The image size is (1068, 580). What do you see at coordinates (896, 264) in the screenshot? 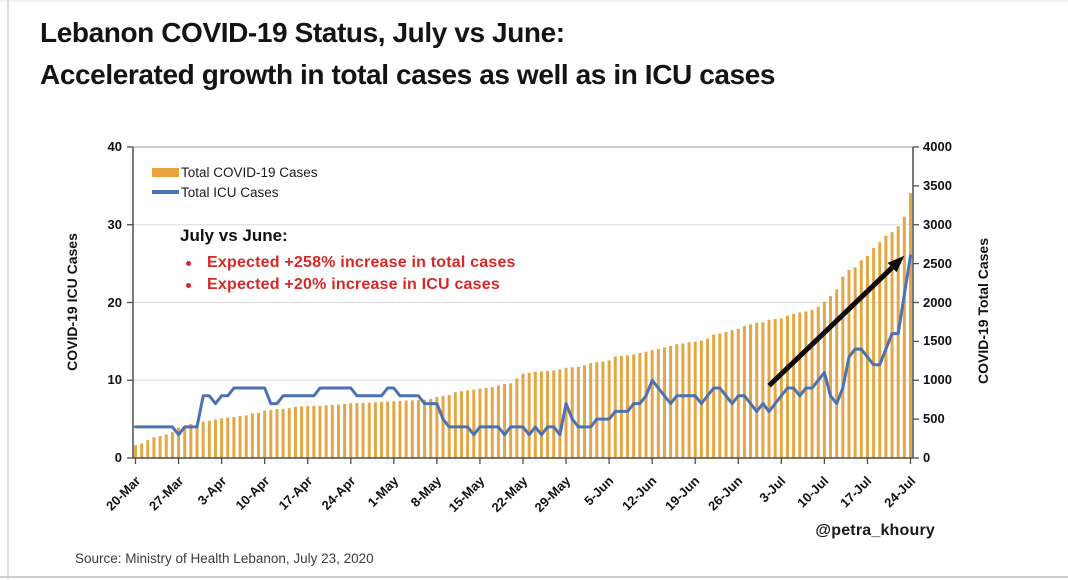
I see `trend-arrow-head` at bounding box center [896, 264].